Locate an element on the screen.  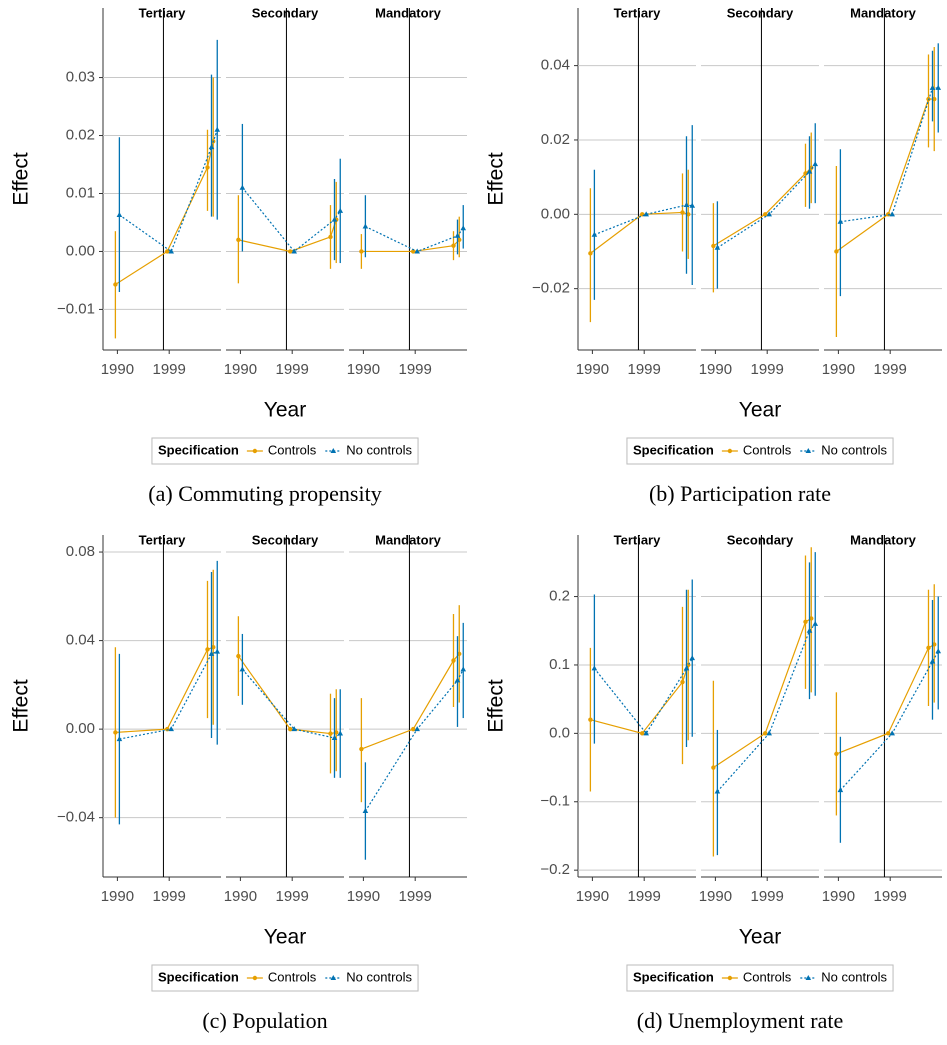
y-tick-label: 0.2 is located at coordinates (559, 596).